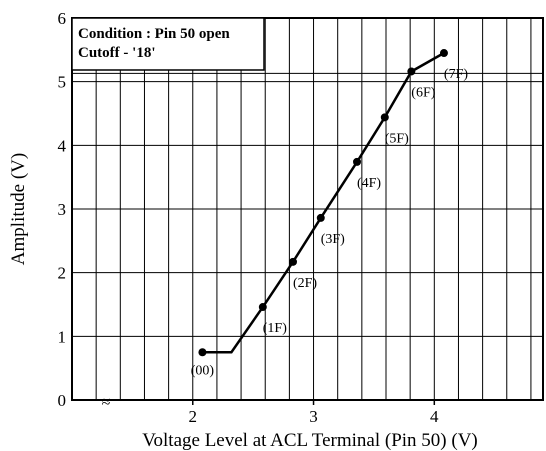  I want to click on y-tick-label: 0, so click(62, 400).